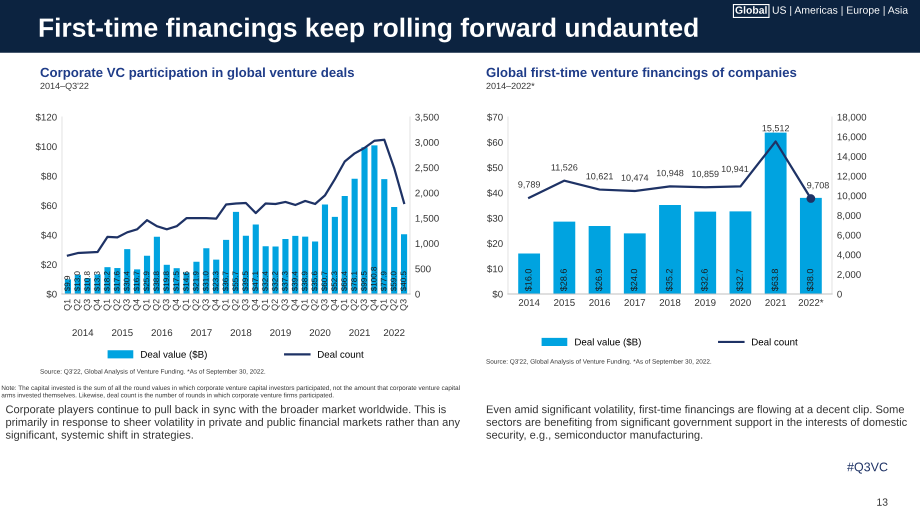  Describe the element at coordinates (320, 332) in the screenshot. I see `text: 2020` at that location.